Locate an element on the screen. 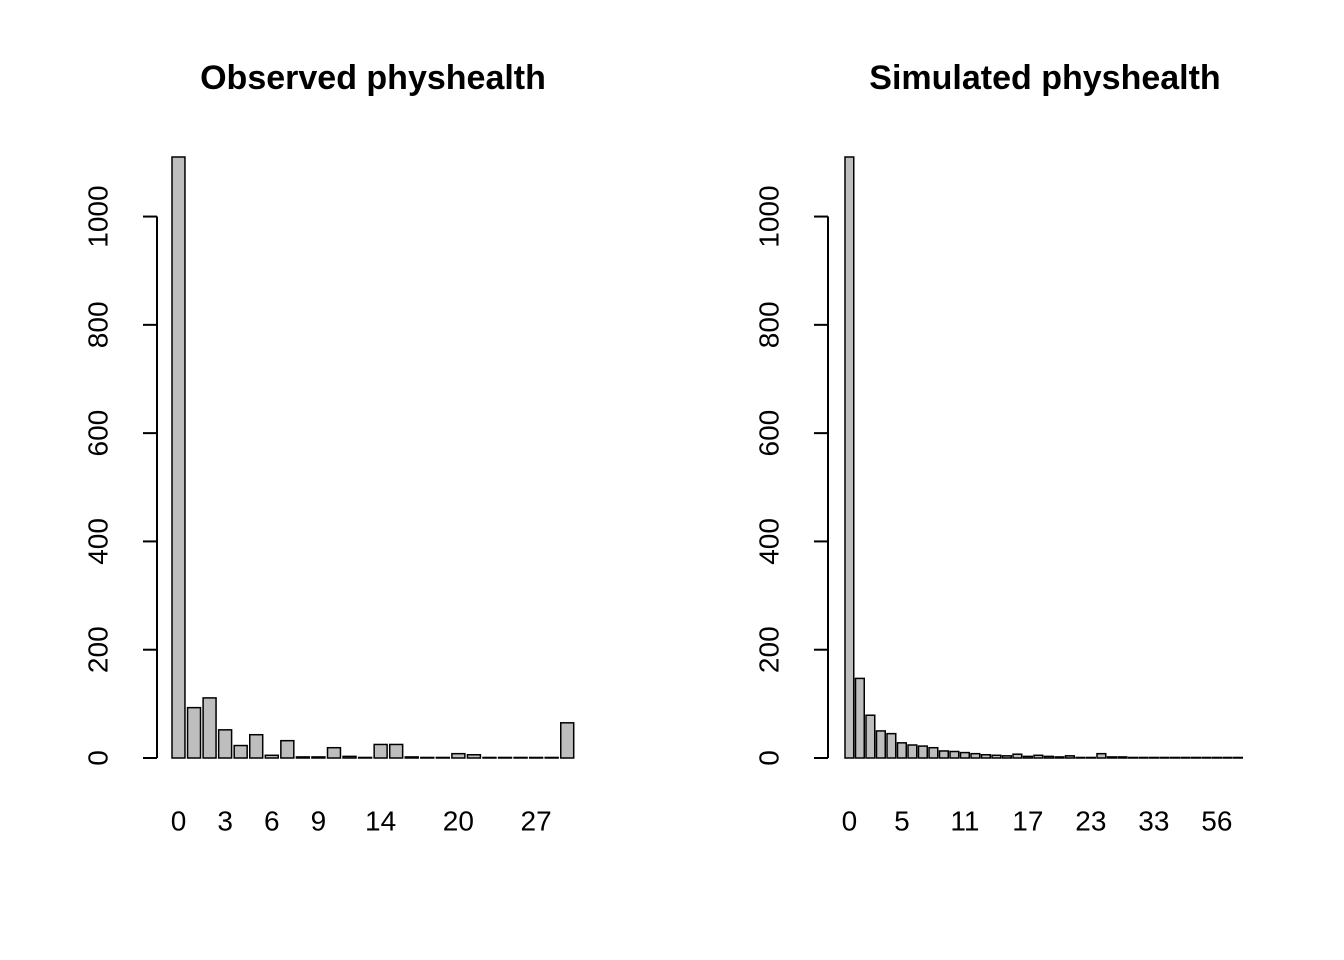  x-tick-label: 23 is located at coordinates (1090, 820).